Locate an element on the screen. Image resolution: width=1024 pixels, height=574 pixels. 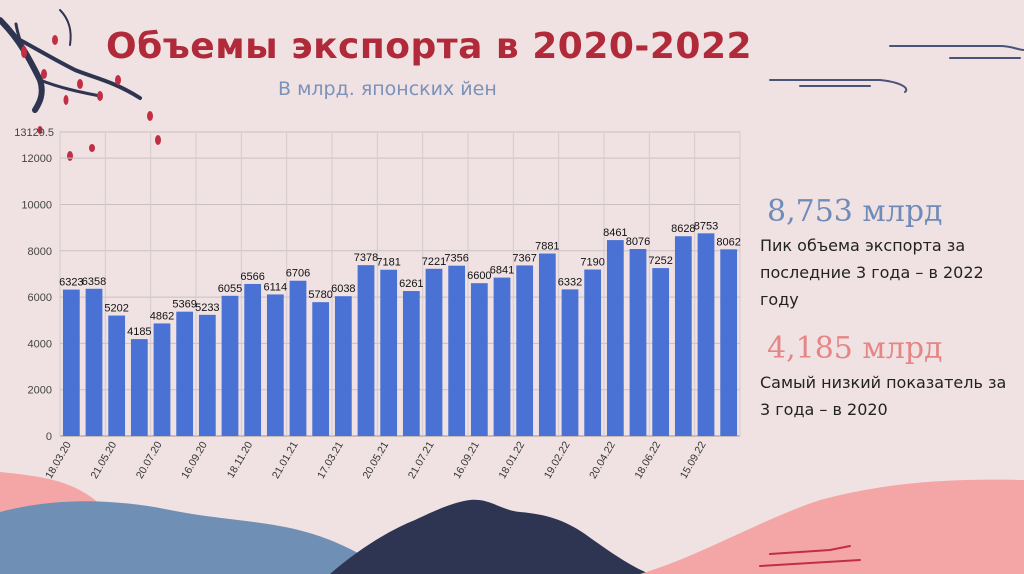
x-tick-label: 21.01.21 is located at coordinates (285, 460).